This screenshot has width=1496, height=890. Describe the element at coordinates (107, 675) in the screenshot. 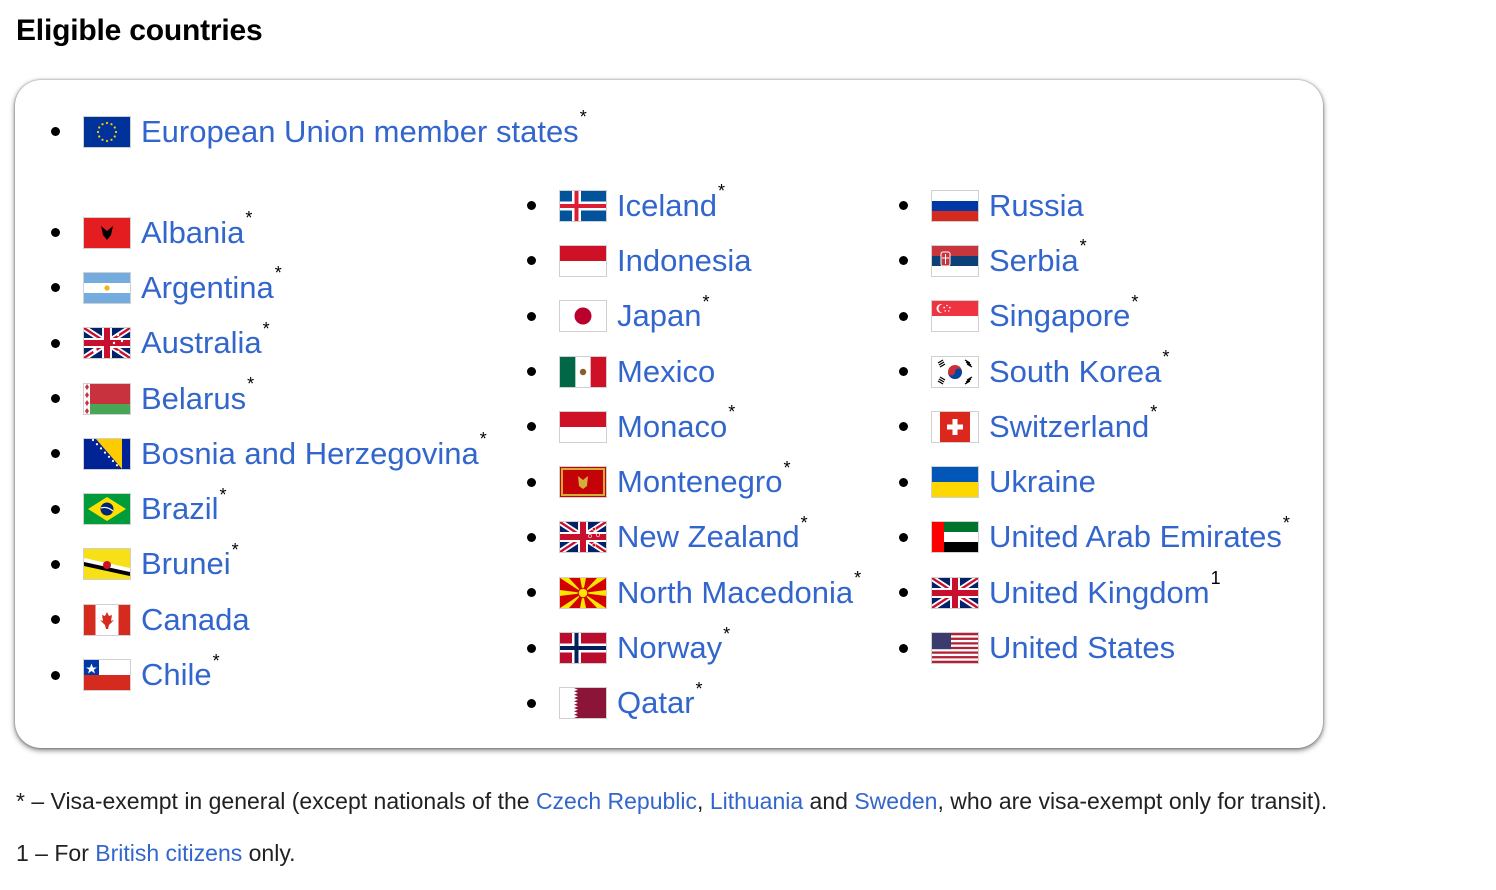

I see `chile-flag-icon` at that location.